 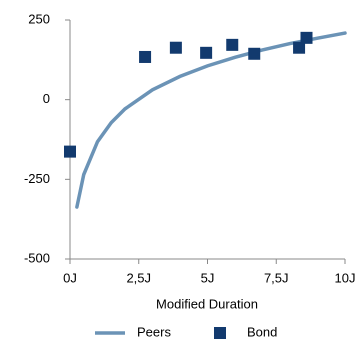 I want to click on x-tick-label: 5J, so click(x=208, y=277).